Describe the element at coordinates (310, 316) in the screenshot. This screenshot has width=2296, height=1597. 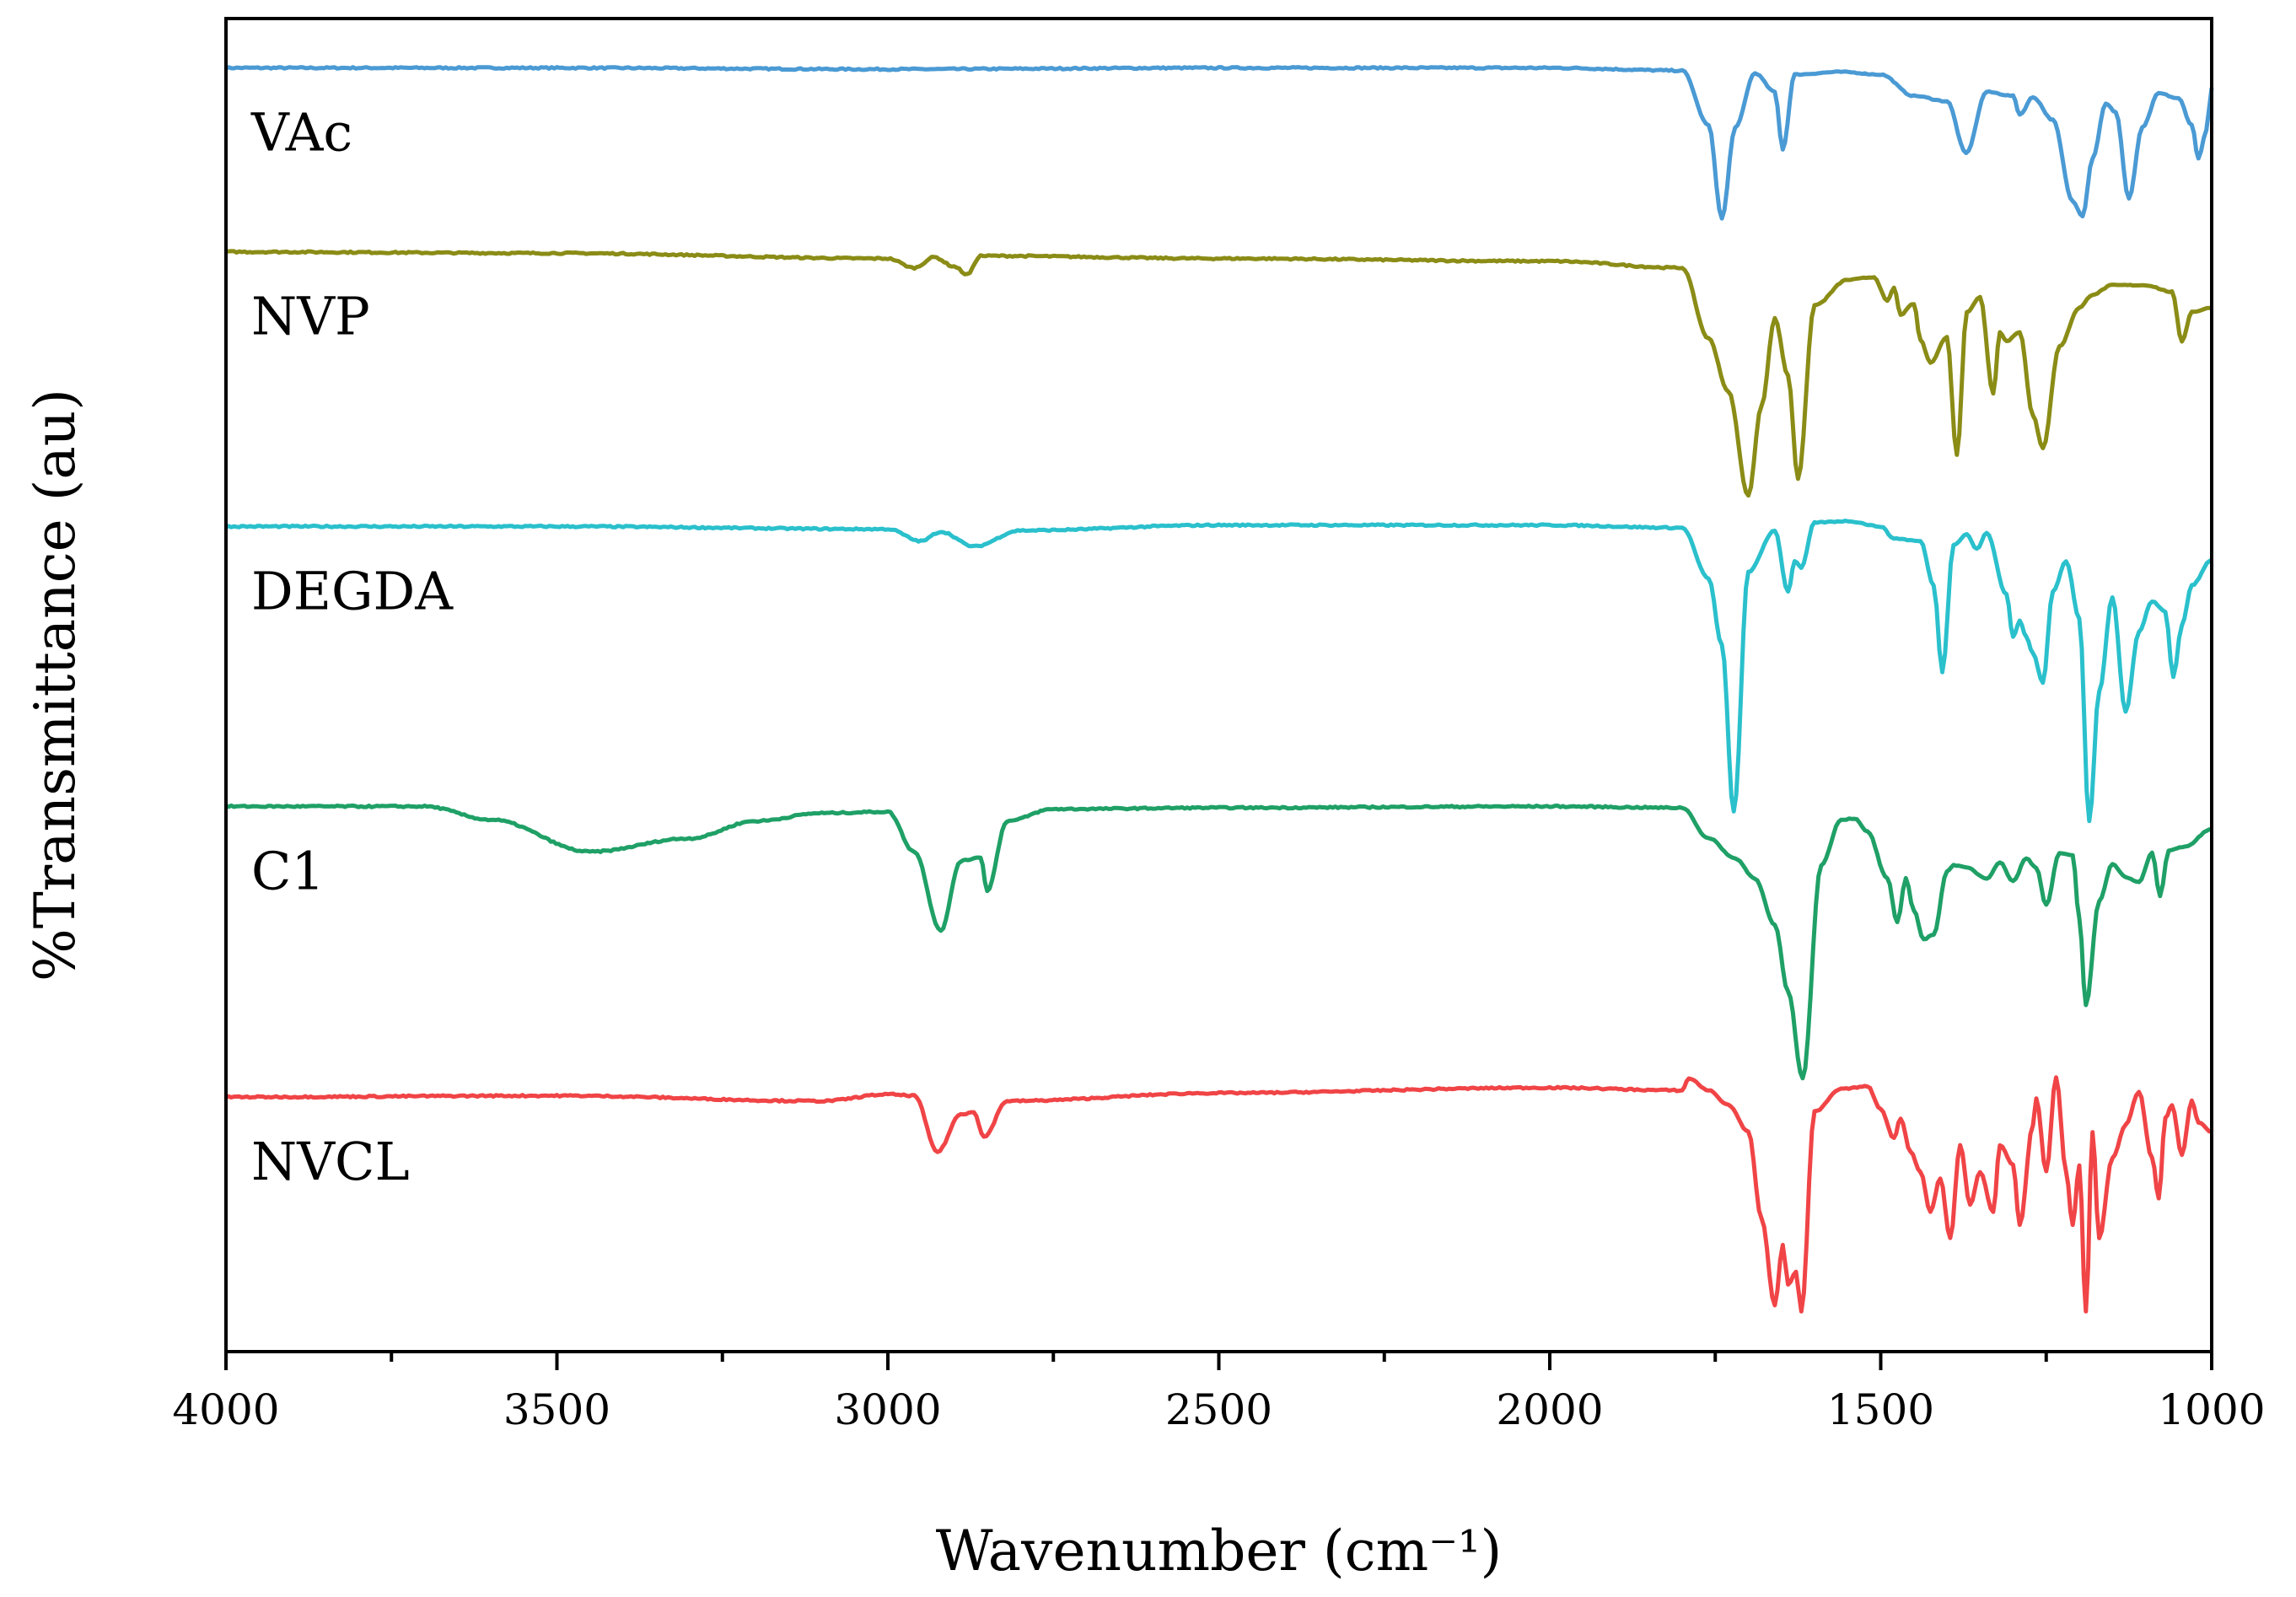
I see `series-label-nvp: NVP` at that location.